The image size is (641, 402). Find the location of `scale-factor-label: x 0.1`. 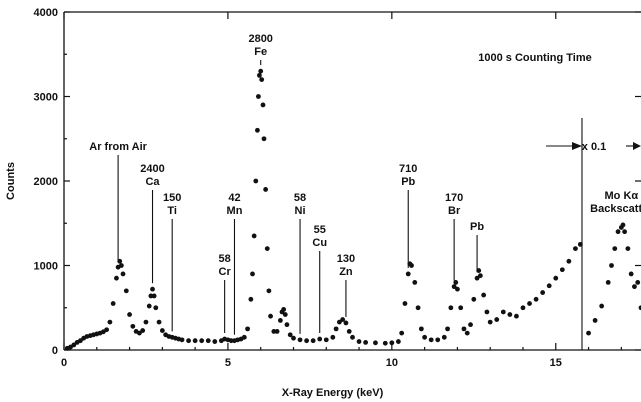

scale-factor-label: x 0.1 is located at coordinates (594, 147).